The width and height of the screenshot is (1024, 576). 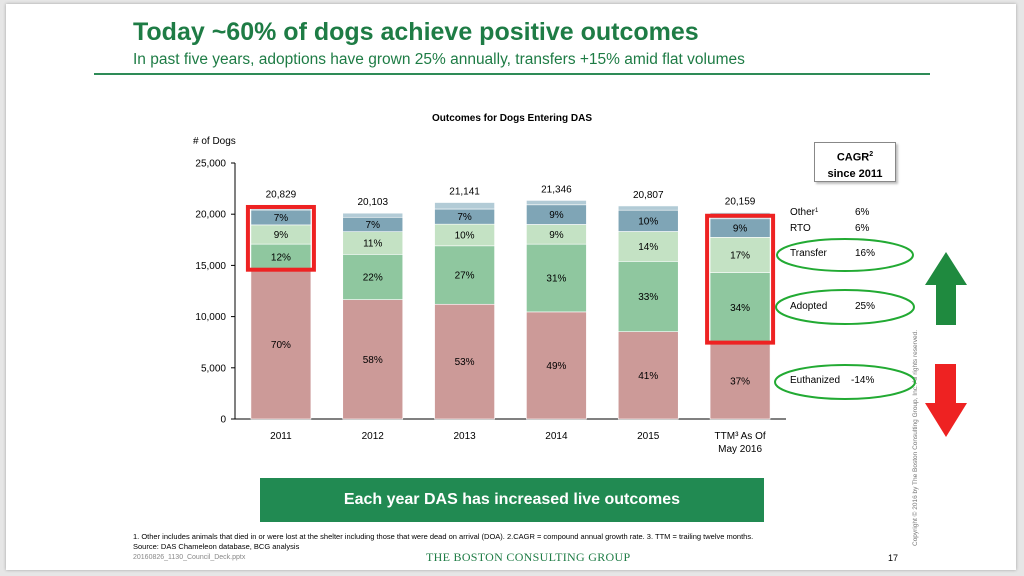 What do you see at coordinates (372, 202) in the screenshot?
I see `bar-total-label: 20,103` at bounding box center [372, 202].